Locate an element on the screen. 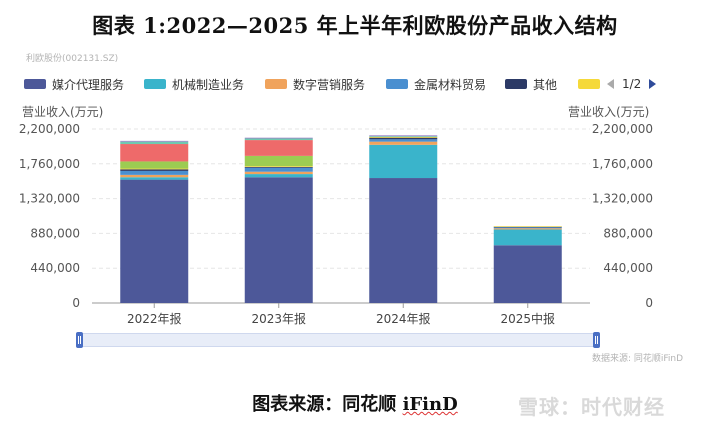 This screenshot has width=710, height=423. x-tick-label: 2023年报 is located at coordinates (278, 318).